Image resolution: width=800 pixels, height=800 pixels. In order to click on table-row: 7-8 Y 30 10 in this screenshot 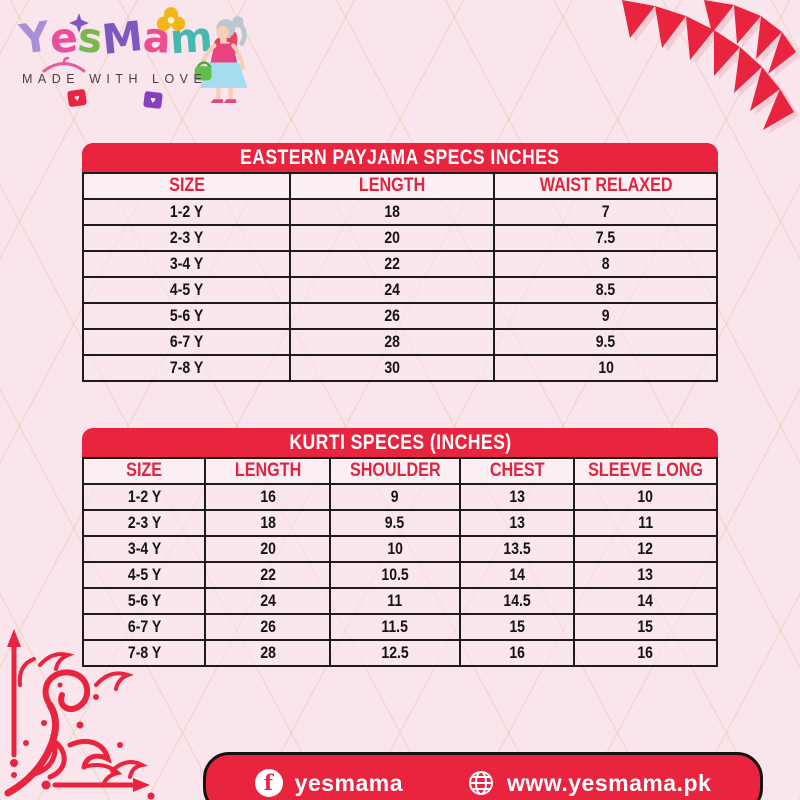, I will do `click(399, 368)`.